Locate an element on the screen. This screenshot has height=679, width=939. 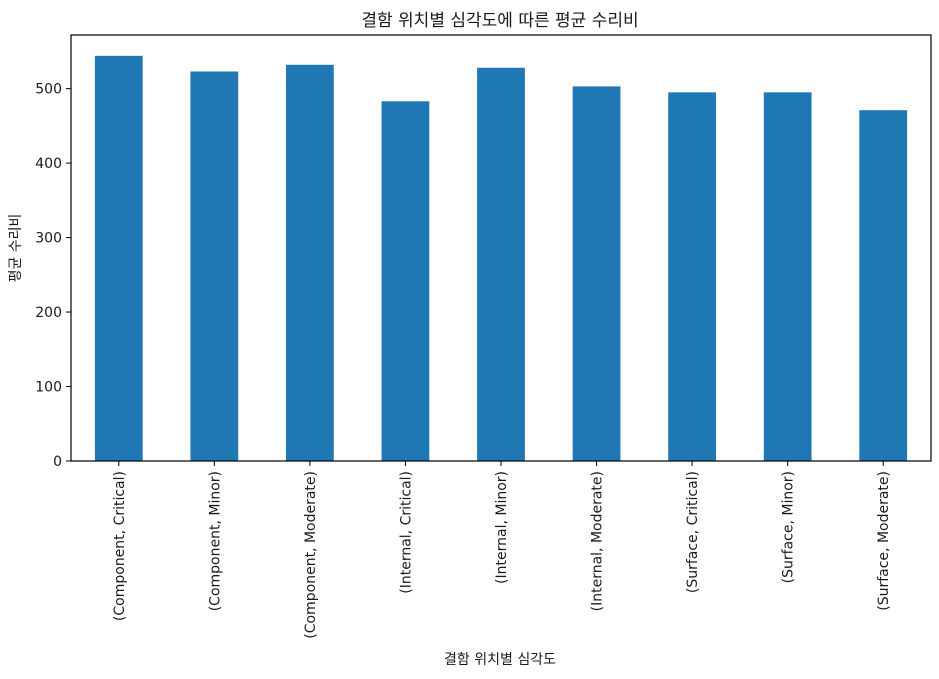
x-tick-label: (Internal, Critical) is located at coordinates (406, 532).